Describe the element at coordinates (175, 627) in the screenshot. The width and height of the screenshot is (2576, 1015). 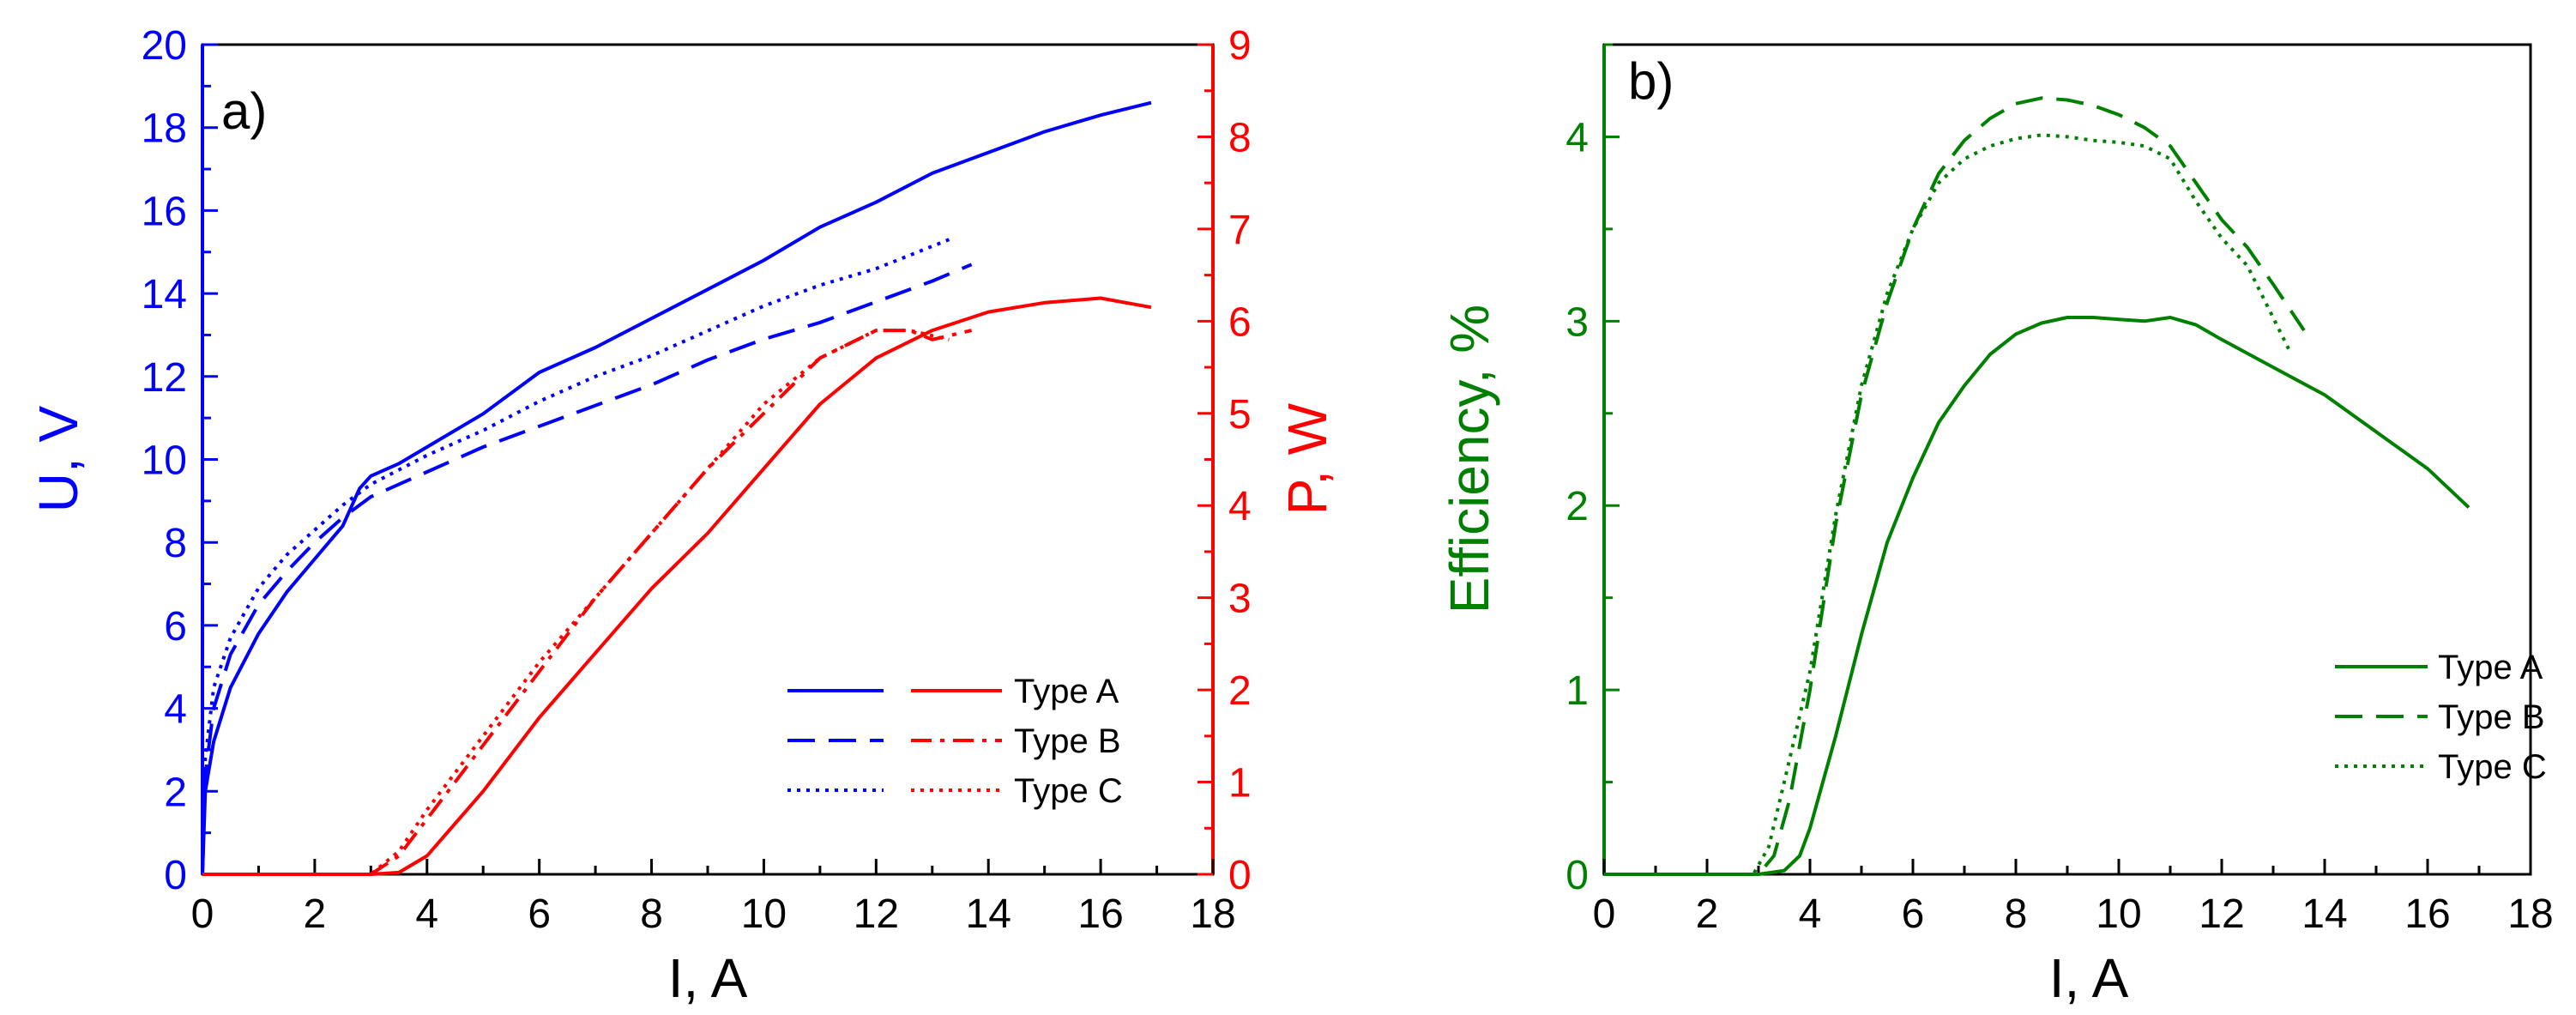
I see `left-y-tick-label: 6` at that location.